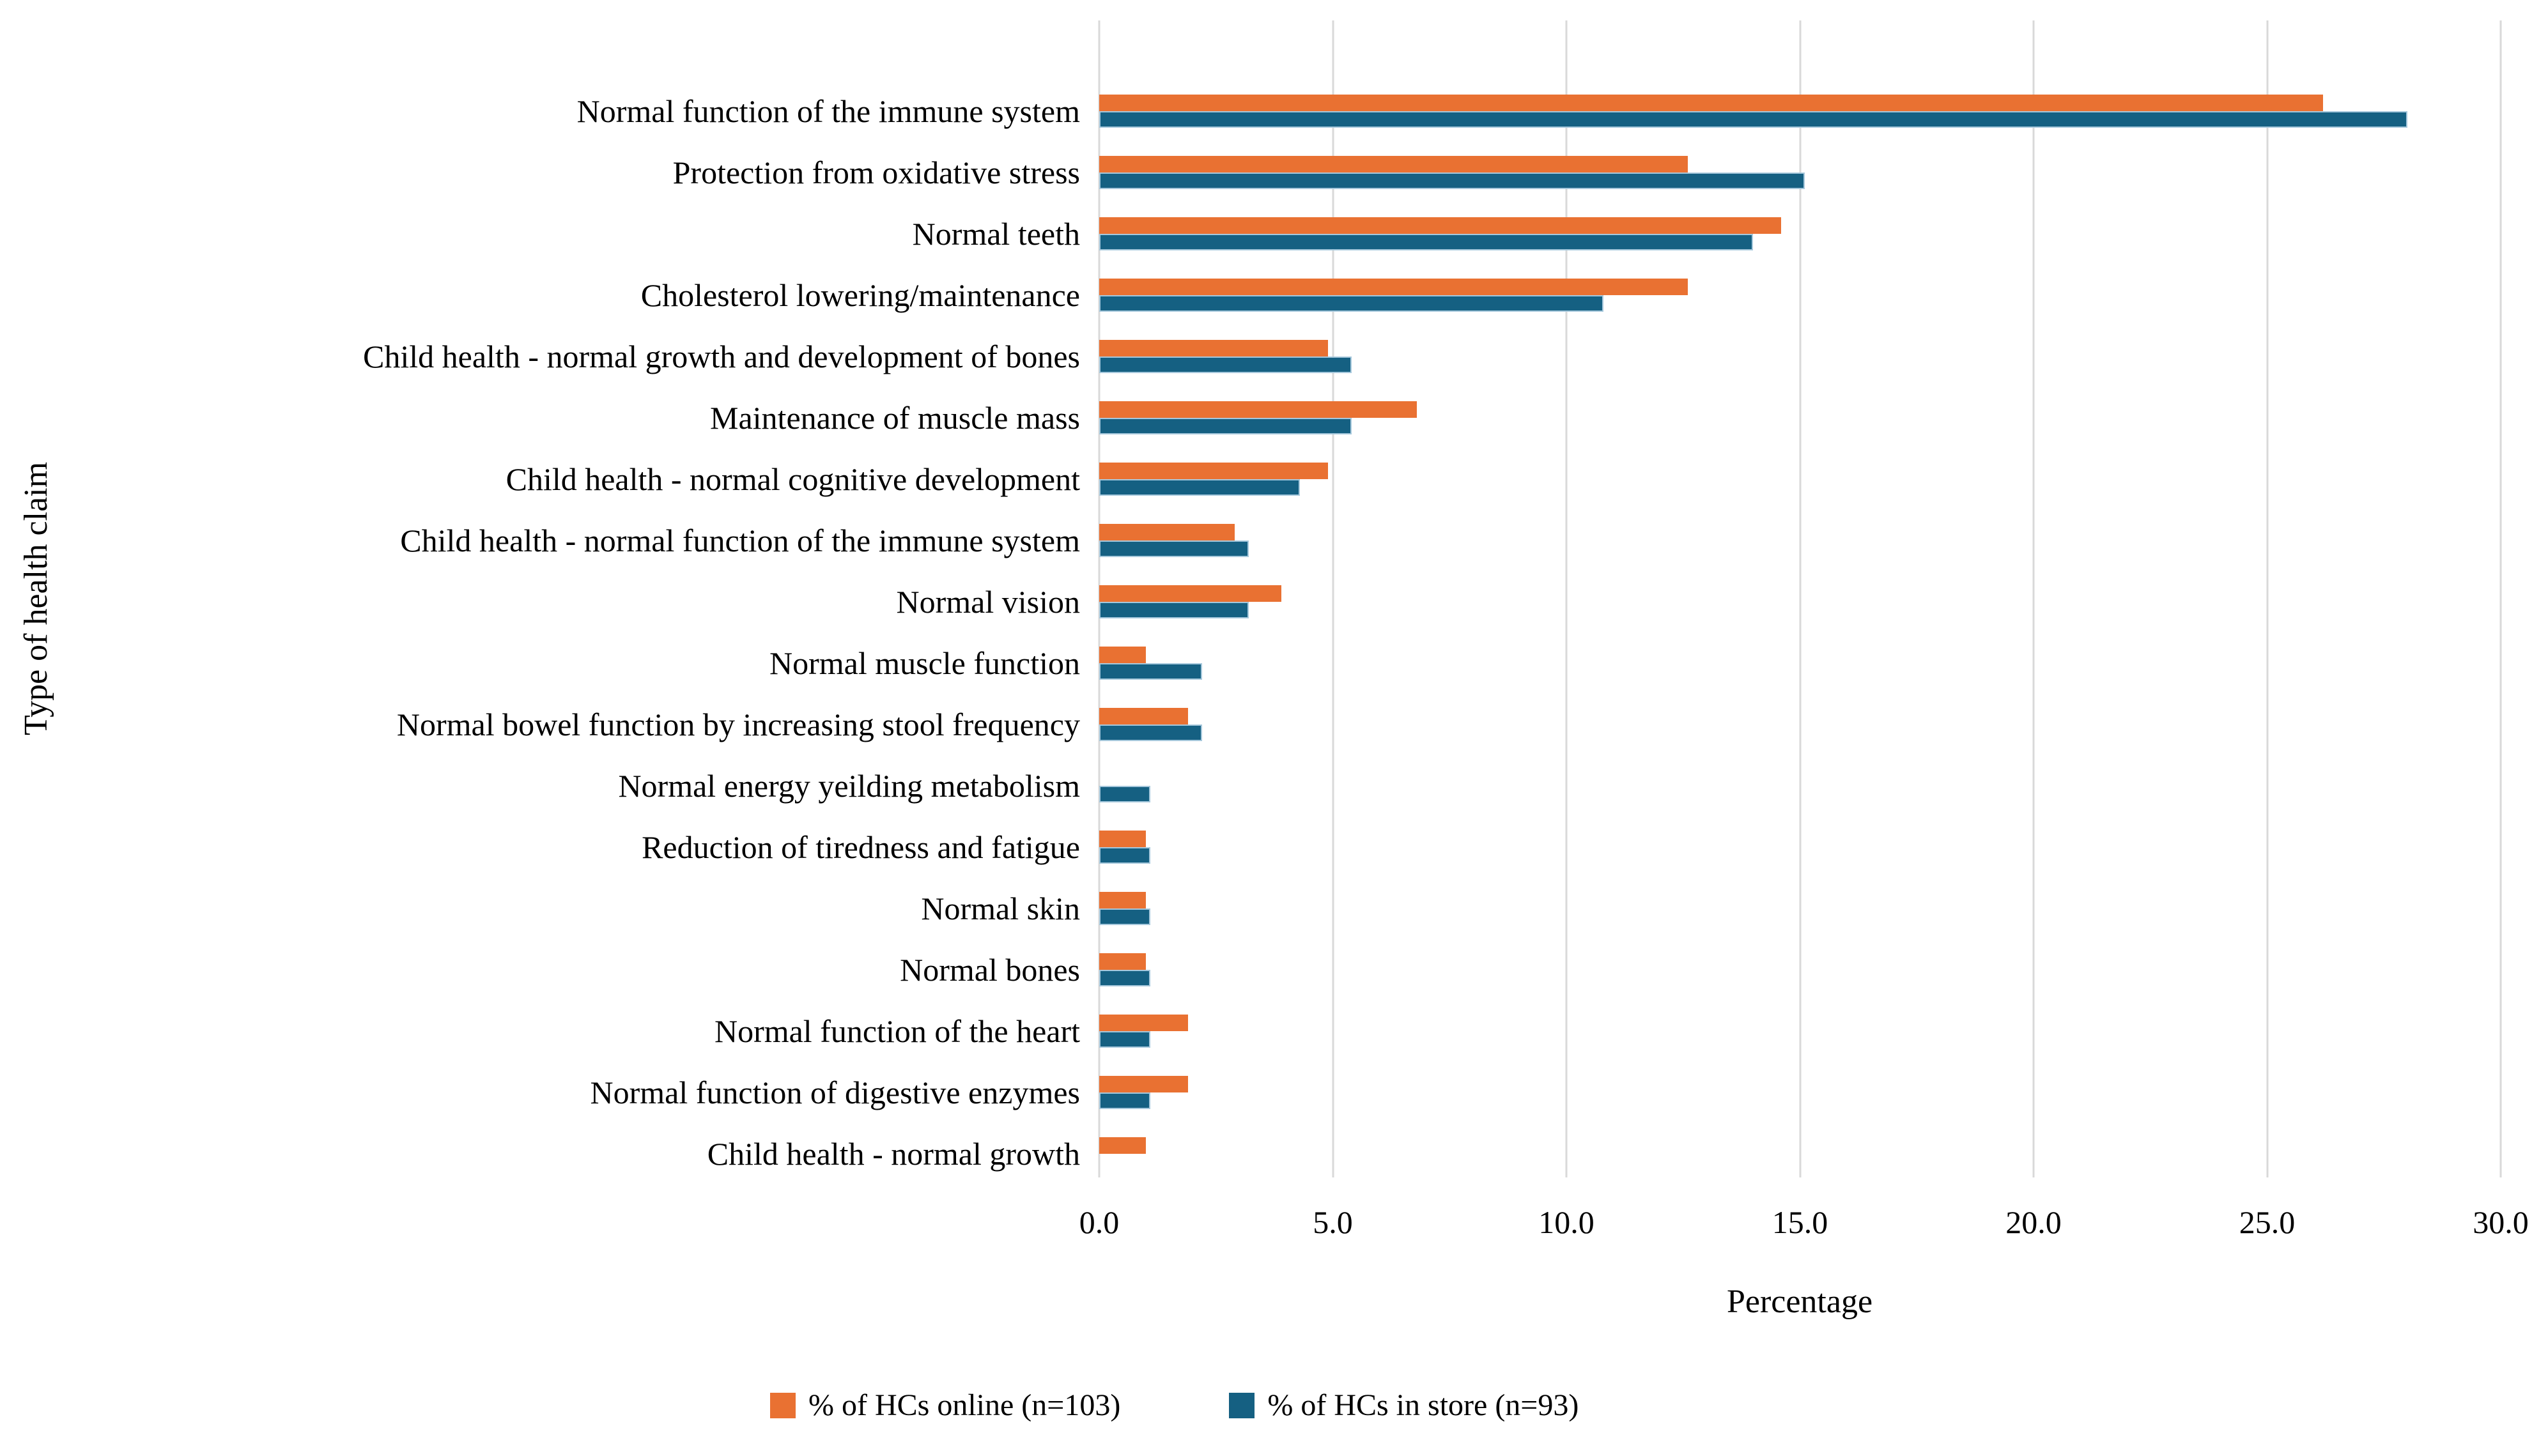  I want to click on x-tick-label: 30.0, so click(2501, 1222).